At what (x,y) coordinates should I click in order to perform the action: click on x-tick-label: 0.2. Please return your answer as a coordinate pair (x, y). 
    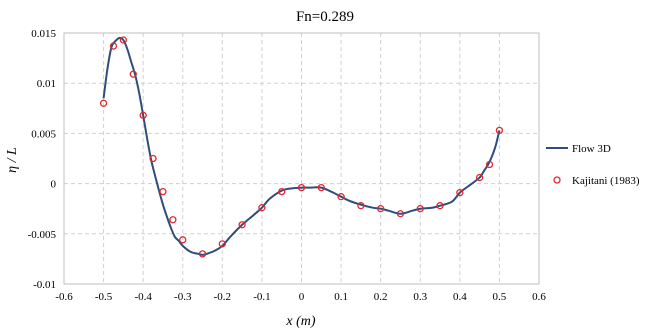
    Looking at the image, I should click on (381, 297).